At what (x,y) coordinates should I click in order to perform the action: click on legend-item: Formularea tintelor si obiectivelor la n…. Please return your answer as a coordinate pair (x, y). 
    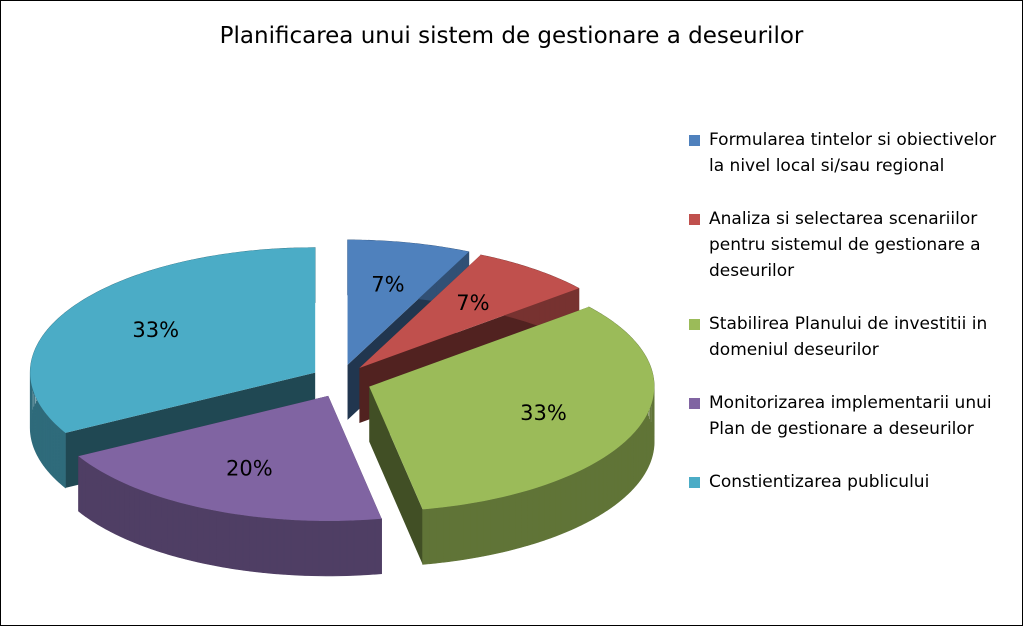
    Looking at the image, I should click on (849, 153).